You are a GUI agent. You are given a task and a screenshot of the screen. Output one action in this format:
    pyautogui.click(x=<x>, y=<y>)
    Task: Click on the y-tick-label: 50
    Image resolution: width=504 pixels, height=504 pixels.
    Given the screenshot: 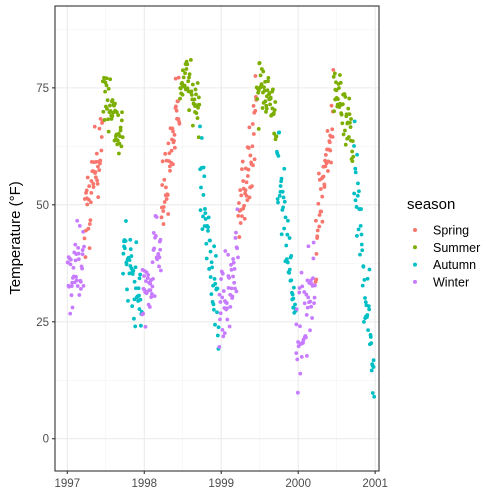 What is the action you would take?
    pyautogui.click(x=42, y=206)
    